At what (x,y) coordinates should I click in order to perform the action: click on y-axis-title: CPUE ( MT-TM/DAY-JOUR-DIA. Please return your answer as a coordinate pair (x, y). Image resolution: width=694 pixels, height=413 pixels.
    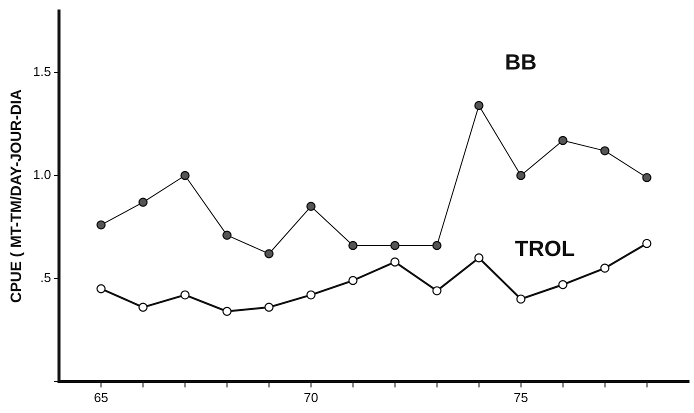
    Looking at the image, I should click on (17, 196).